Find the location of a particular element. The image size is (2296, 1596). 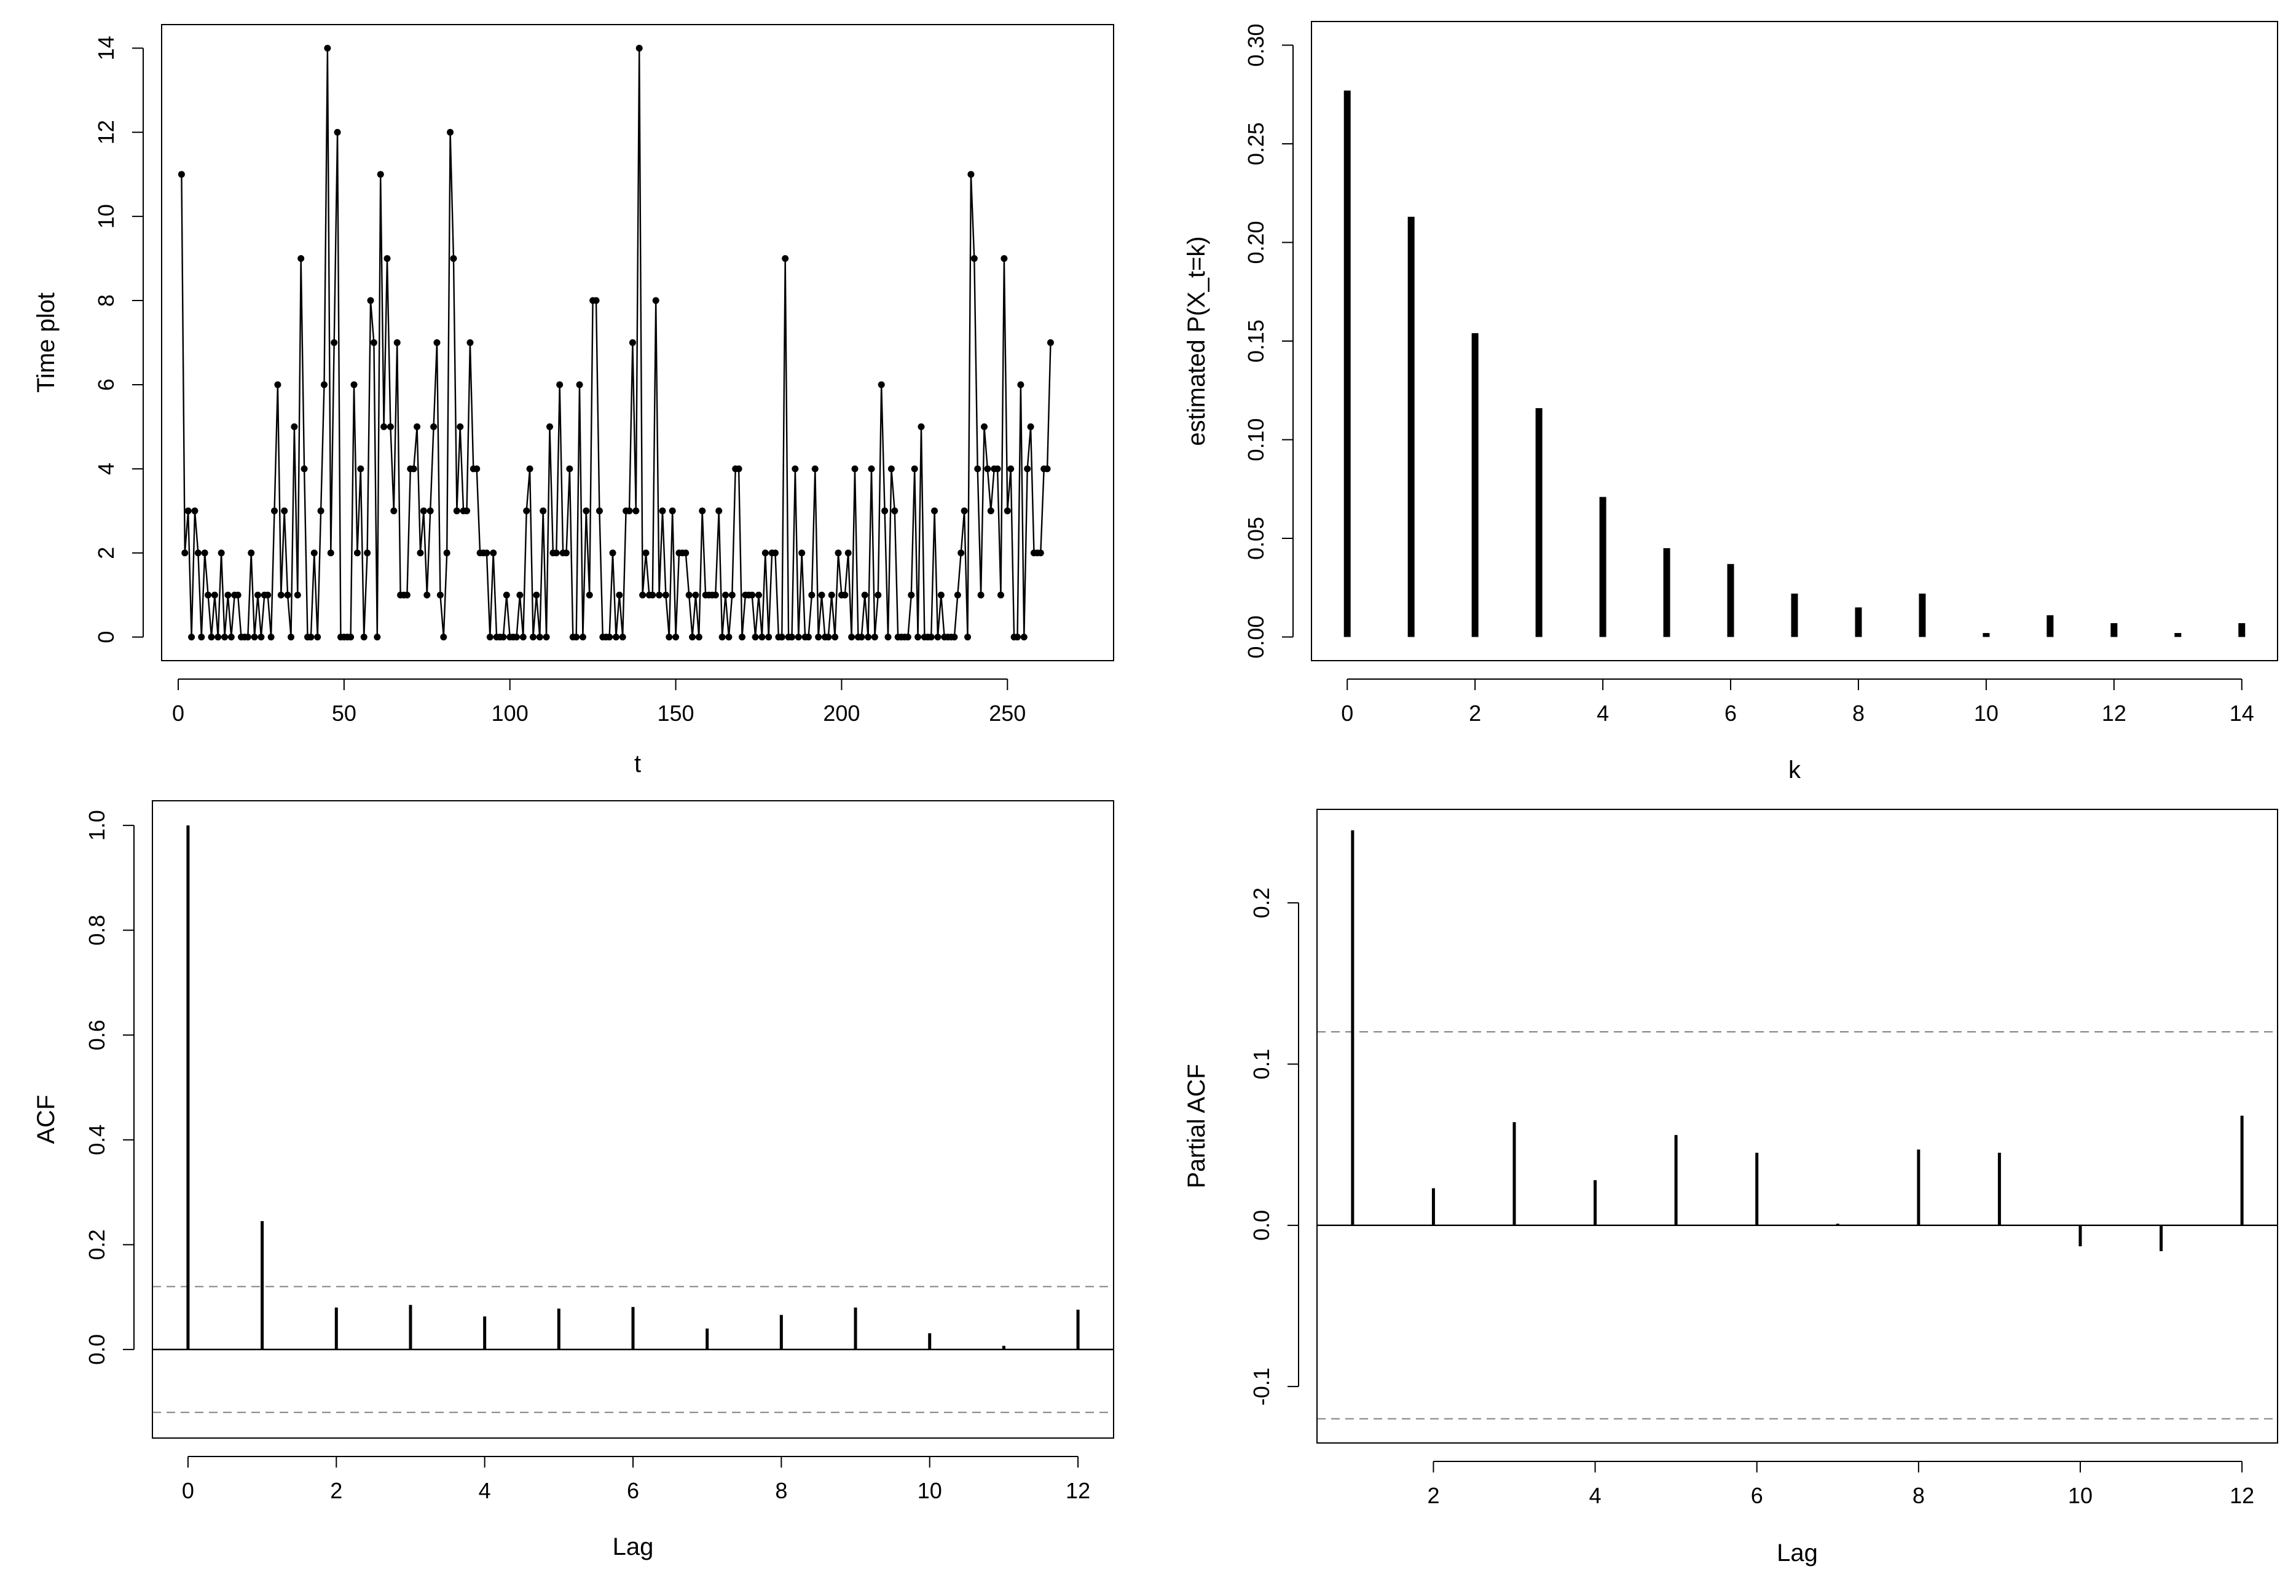

x-tick-label: 250 is located at coordinates (1007, 713).